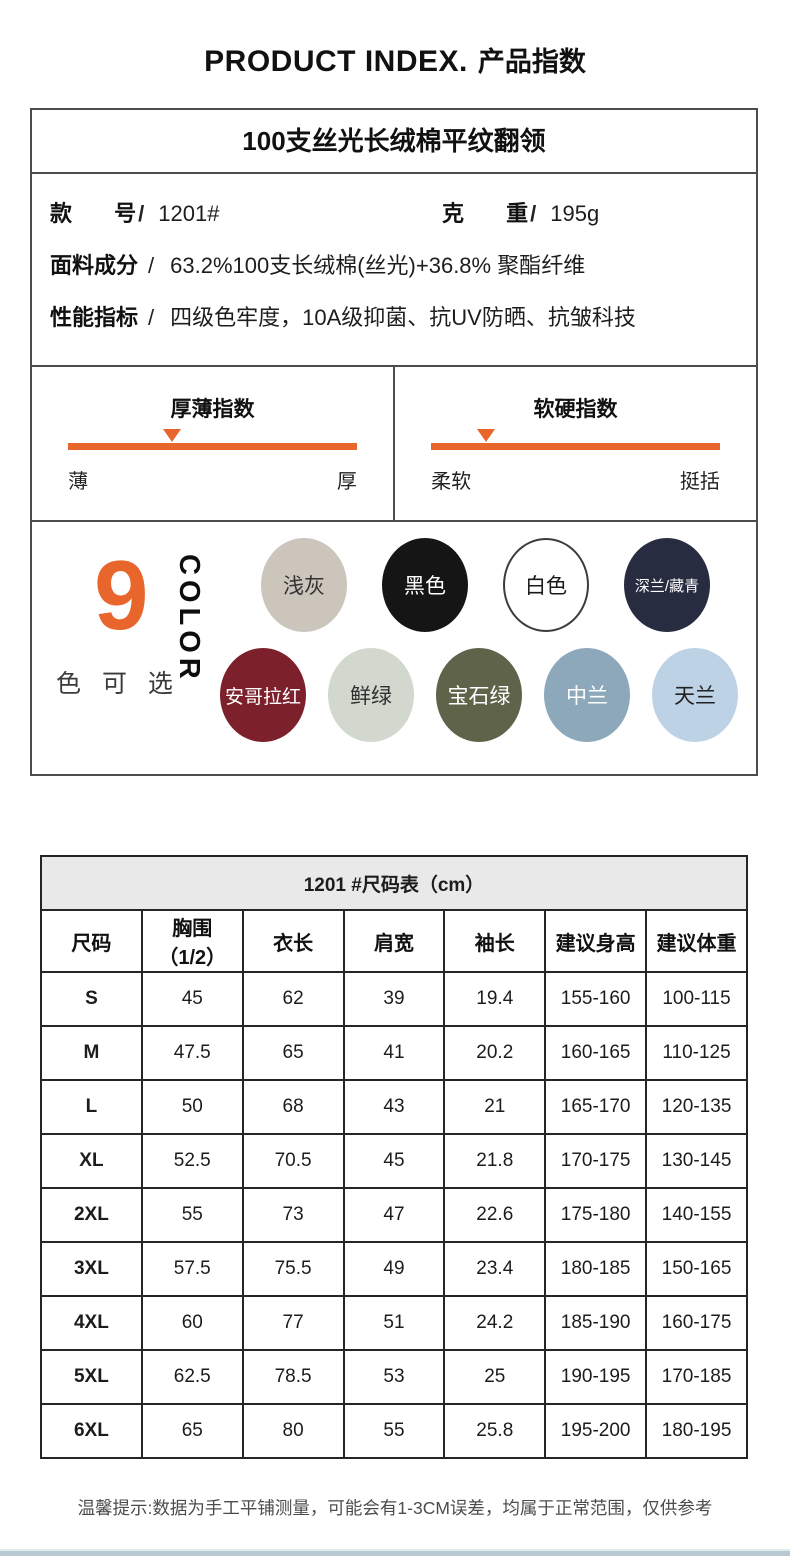  Describe the element at coordinates (91, 999) in the screenshot. I see `size-label-cell: S` at that location.